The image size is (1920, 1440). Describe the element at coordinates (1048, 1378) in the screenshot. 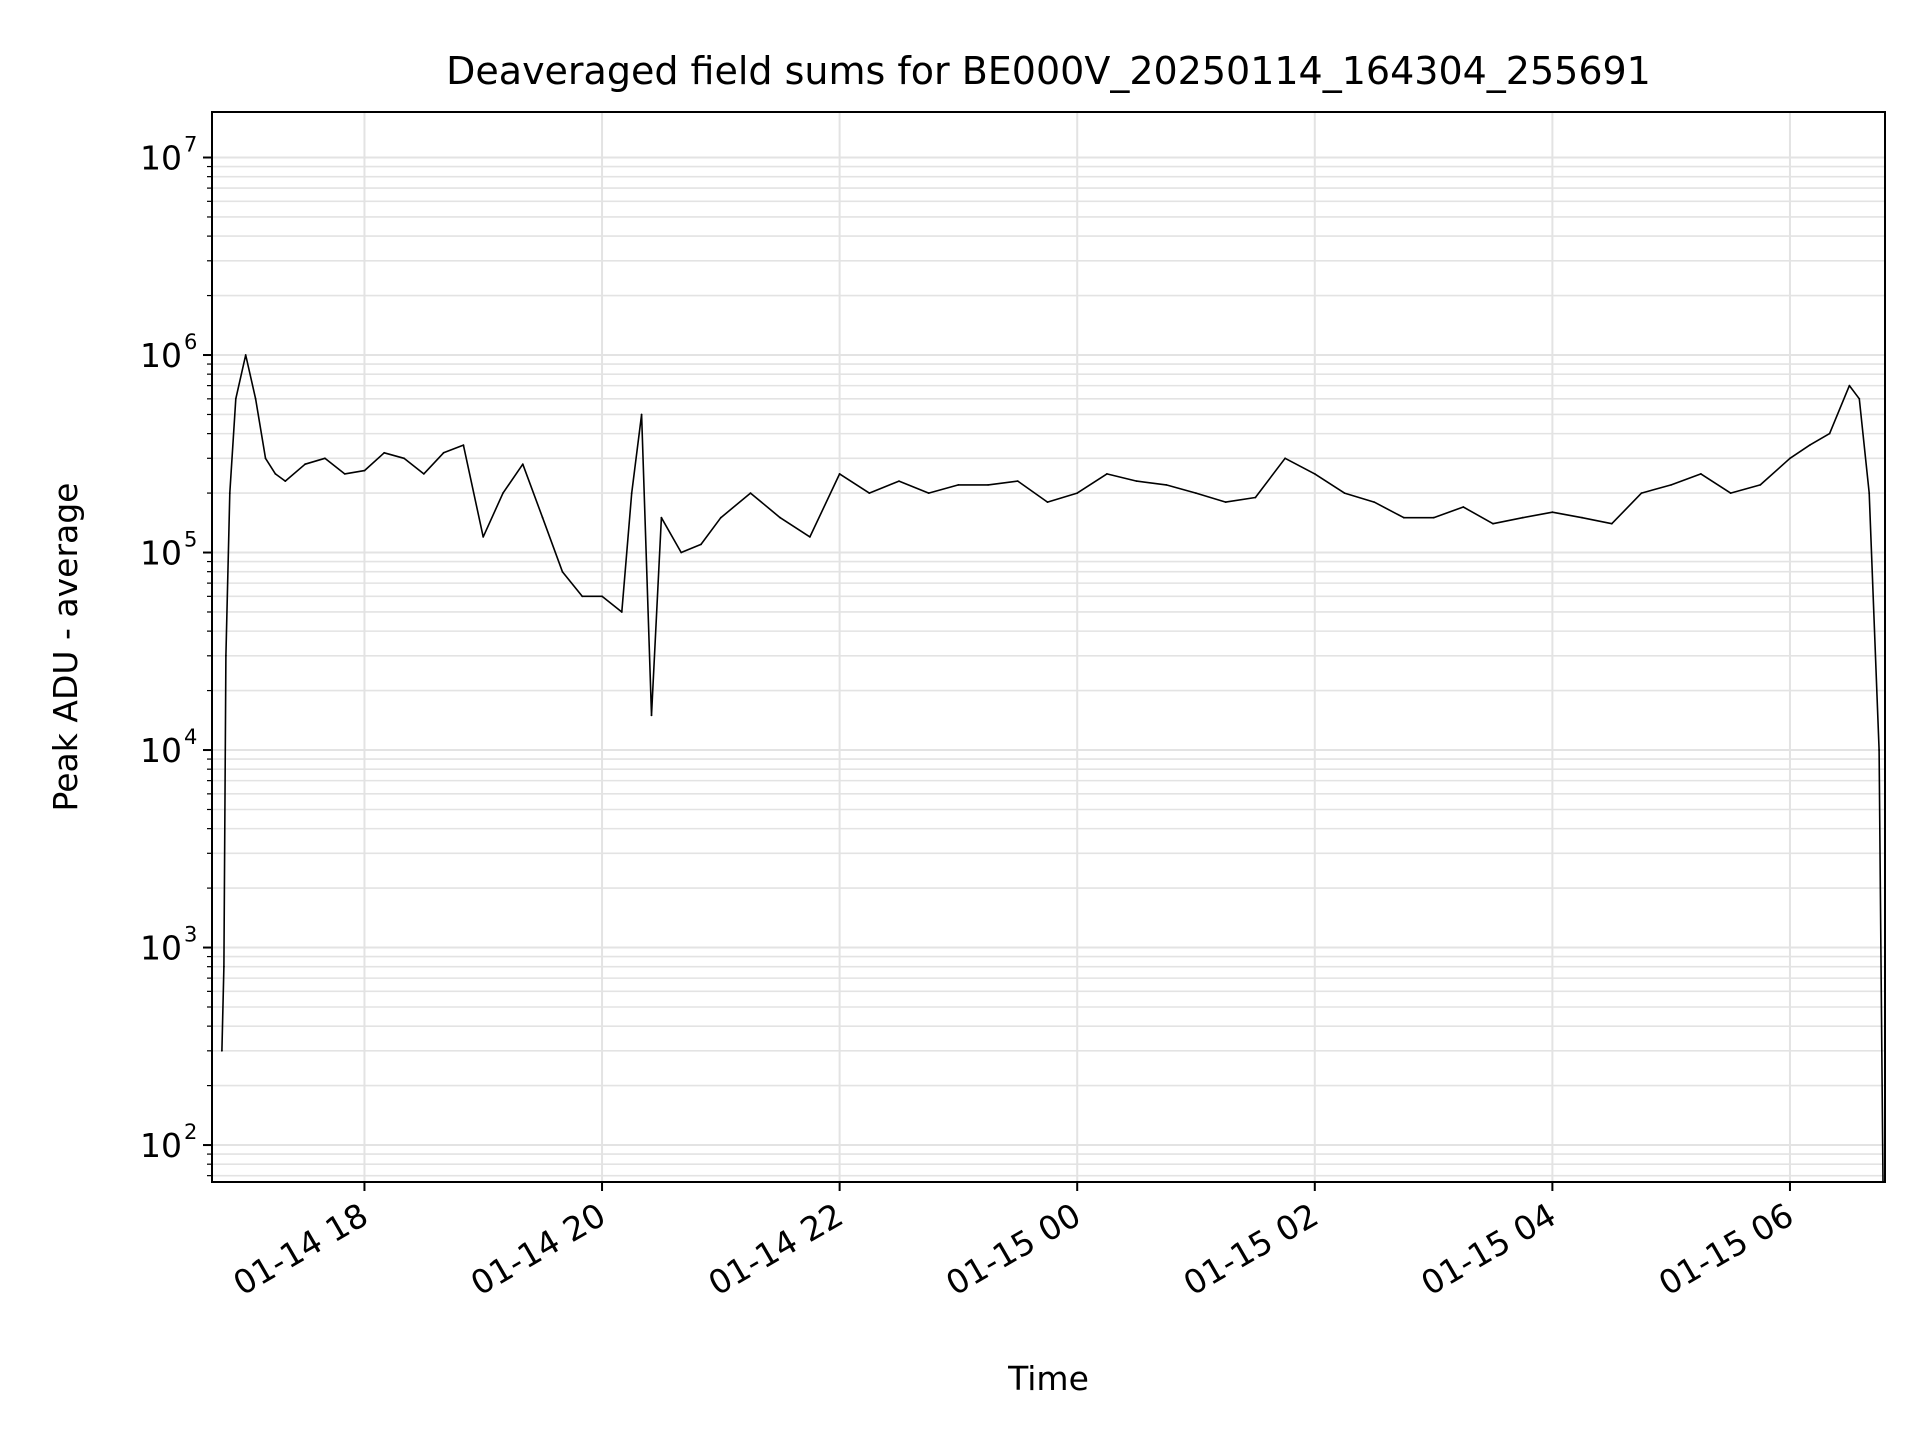

I see `x-axis-label: Time` at that location.